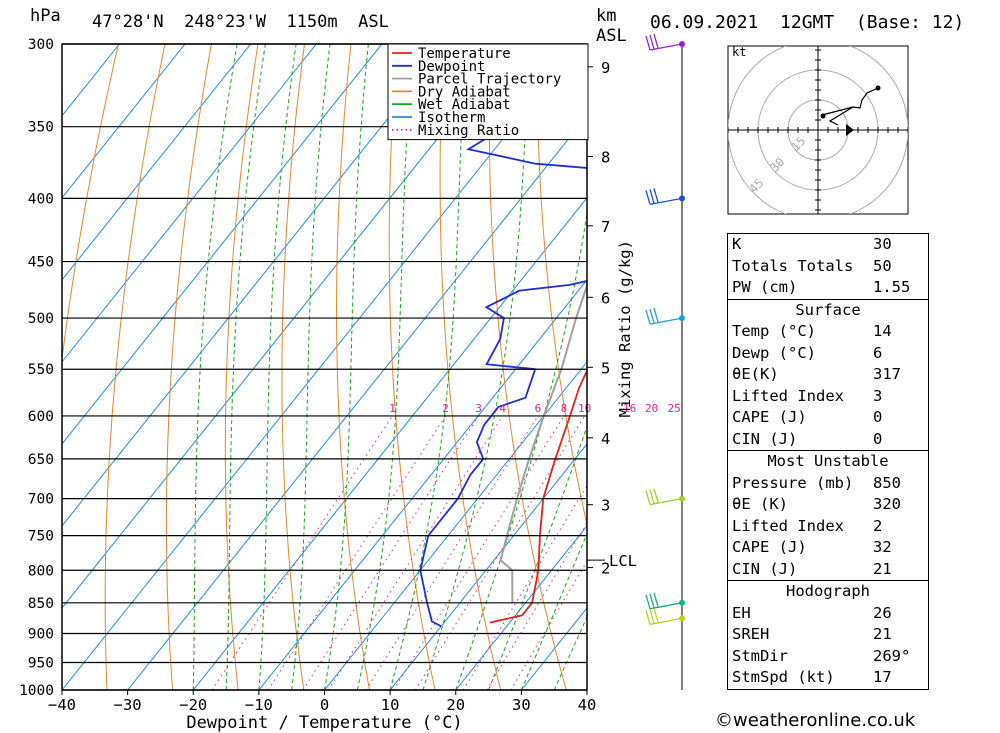  I want to click on index-value: 850, so click(887, 482).